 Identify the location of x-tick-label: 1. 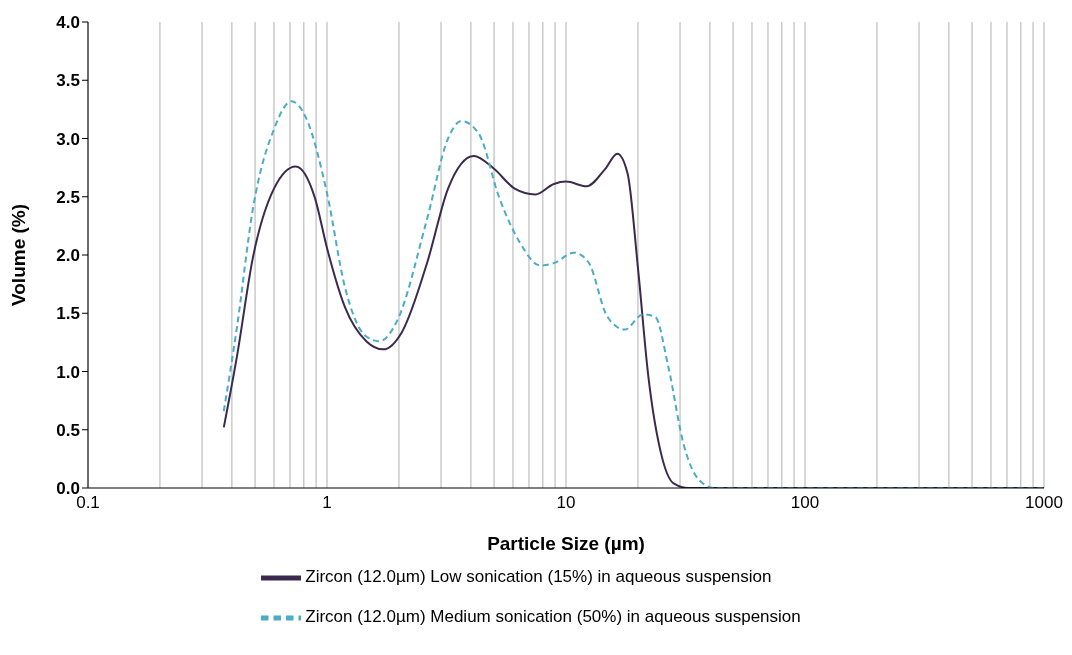
(327, 503).